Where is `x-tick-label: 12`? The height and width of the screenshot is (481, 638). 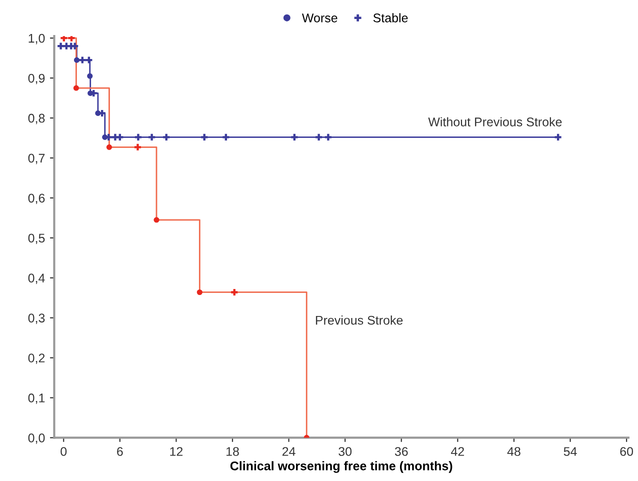
x-tick-label: 12 is located at coordinates (176, 451).